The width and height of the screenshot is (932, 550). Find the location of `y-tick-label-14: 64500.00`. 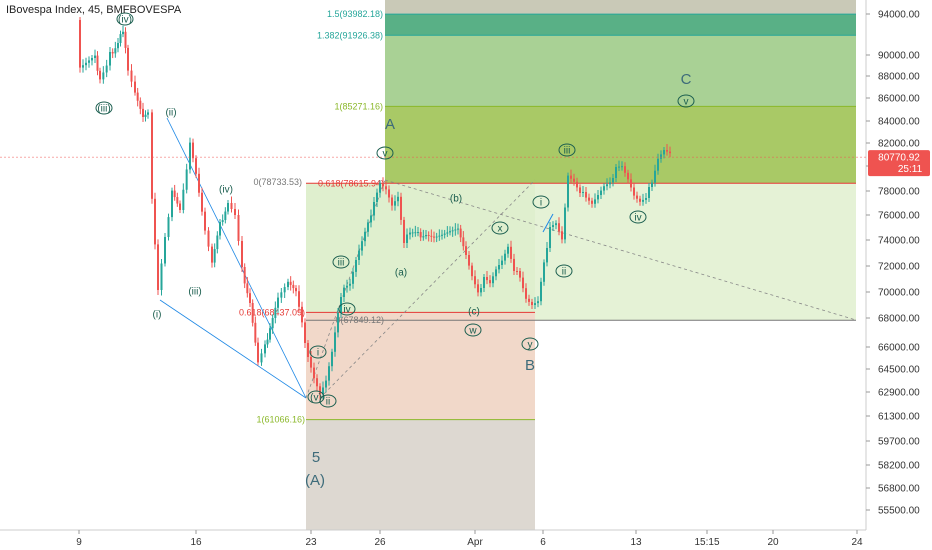

y-tick-label-14: 64500.00 is located at coordinates (899, 370).